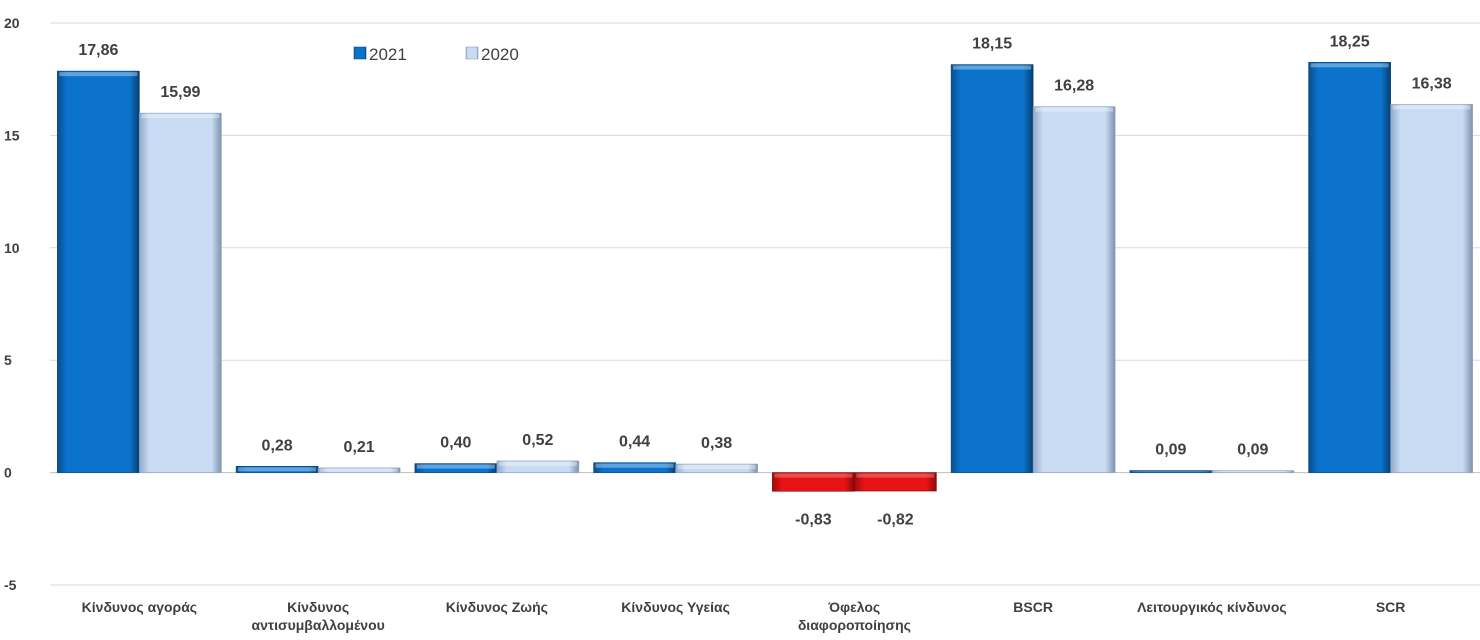 The height and width of the screenshot is (640, 1480). I want to click on category-label-4: διαφοροποίησης, so click(854, 625).